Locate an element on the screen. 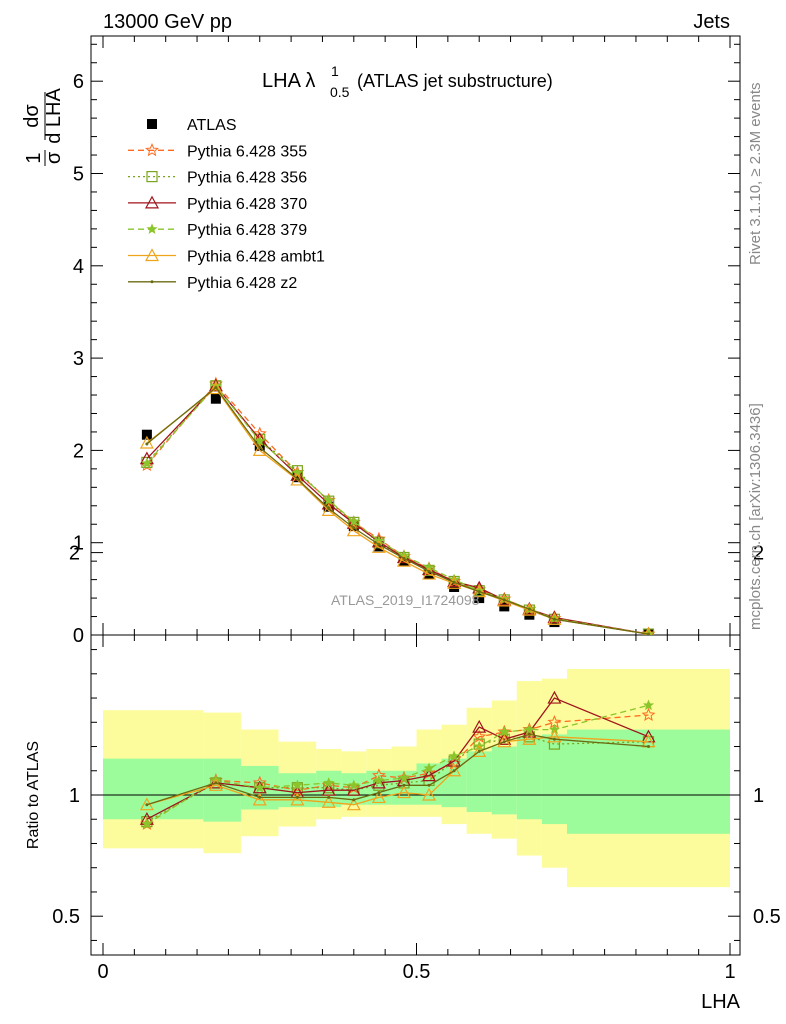 This screenshot has height=1024, width=786. xtick-label-2: 1 is located at coordinates (729, 972).